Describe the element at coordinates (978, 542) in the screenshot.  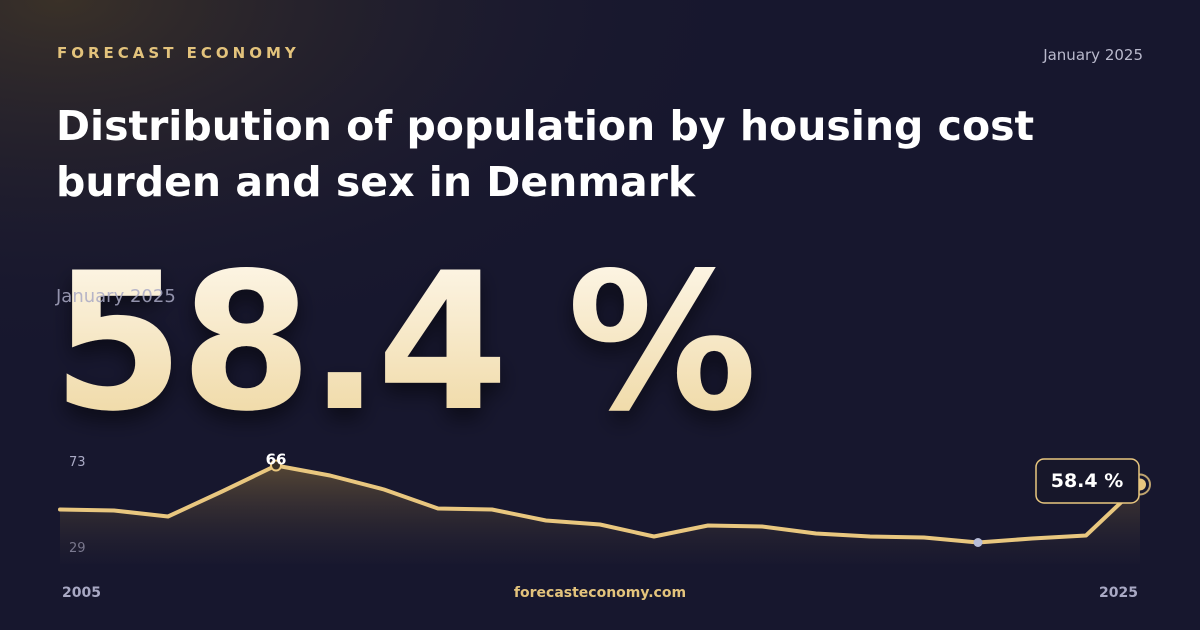
I see `min-marker` at that location.